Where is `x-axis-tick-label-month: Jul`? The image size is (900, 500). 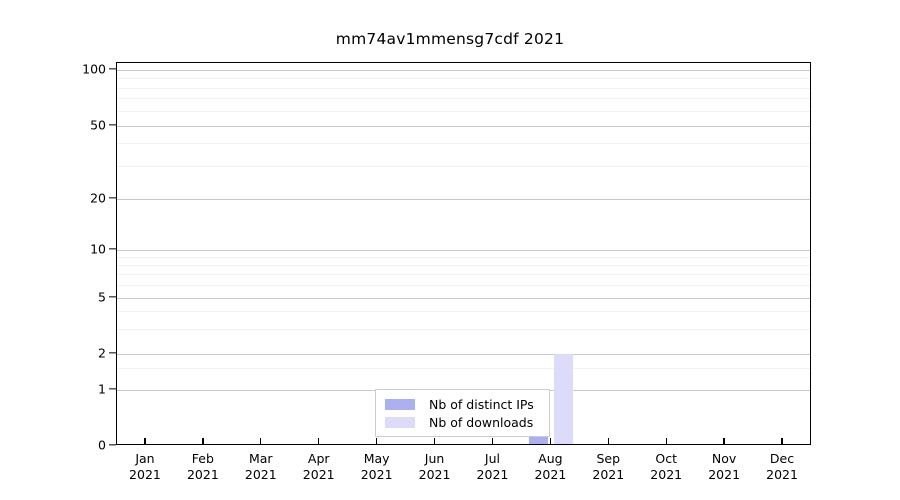 x-axis-tick-label-month: Jul is located at coordinates (492, 458).